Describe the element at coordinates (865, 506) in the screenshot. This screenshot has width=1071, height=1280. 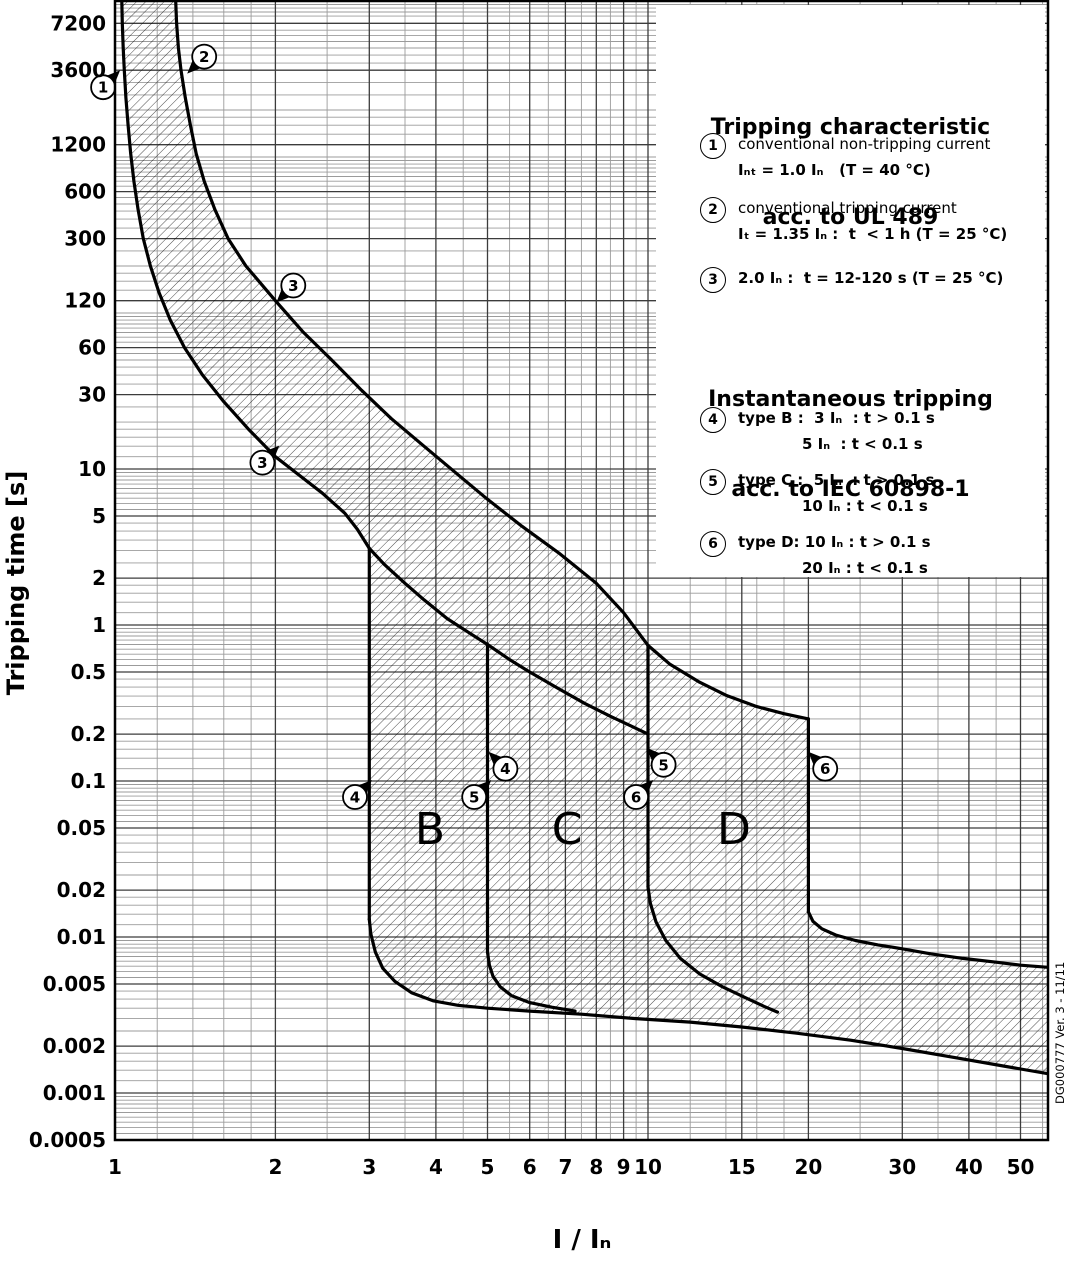
I see `legend-item-5-line2: 10 Iₙ : t < 0.1 s` at that location.